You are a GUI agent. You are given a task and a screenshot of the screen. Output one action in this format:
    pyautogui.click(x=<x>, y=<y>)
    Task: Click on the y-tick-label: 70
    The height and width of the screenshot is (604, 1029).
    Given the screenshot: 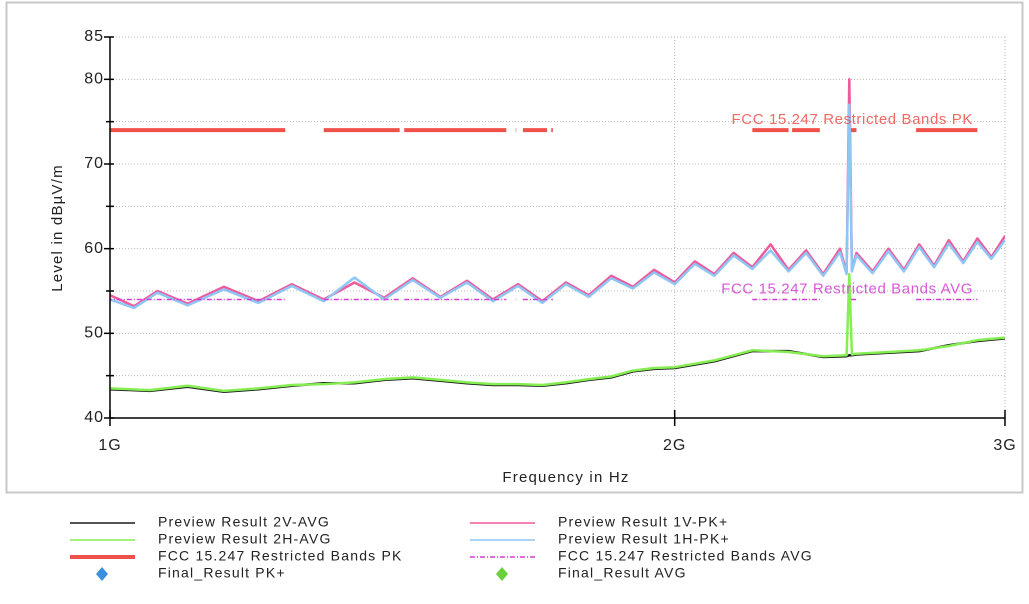 What is the action you would take?
    pyautogui.click(x=94, y=163)
    